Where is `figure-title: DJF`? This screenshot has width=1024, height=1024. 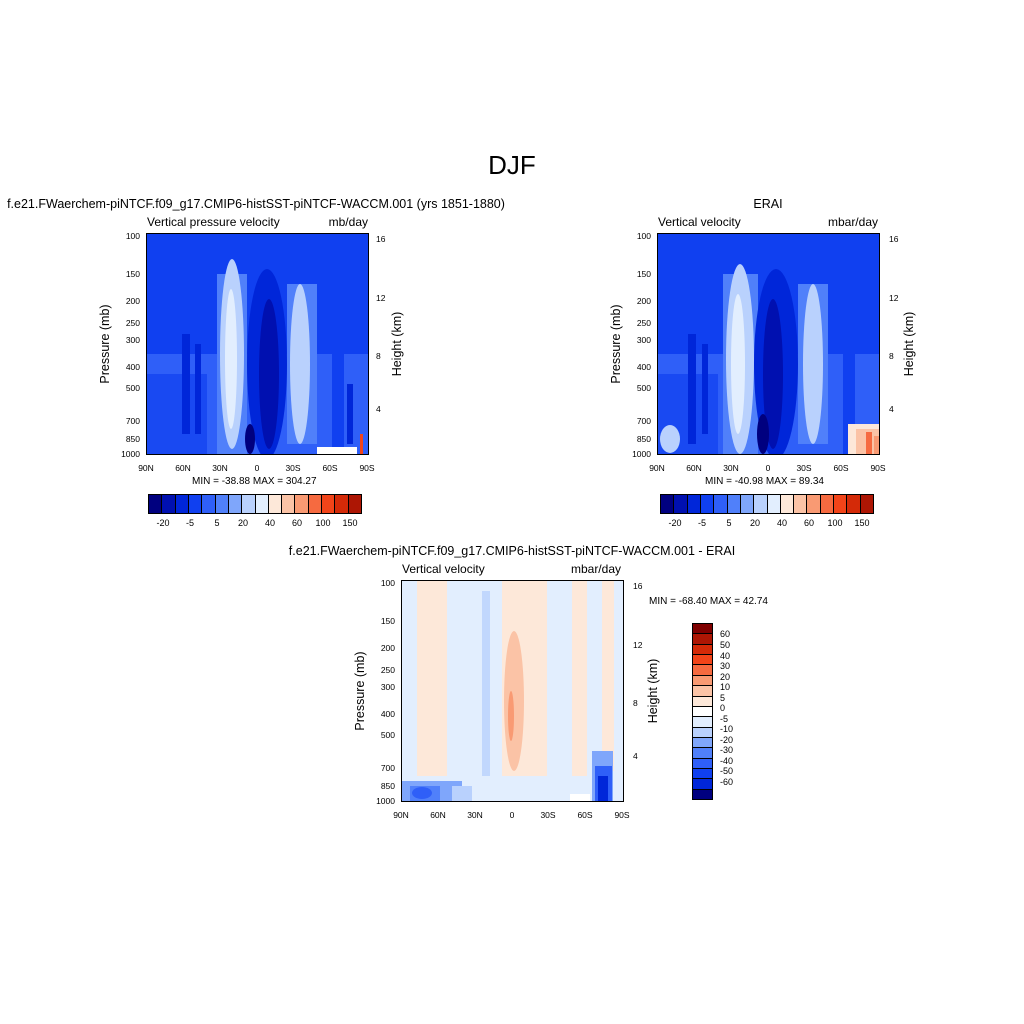 figure-title: DJF is located at coordinates (512, 165).